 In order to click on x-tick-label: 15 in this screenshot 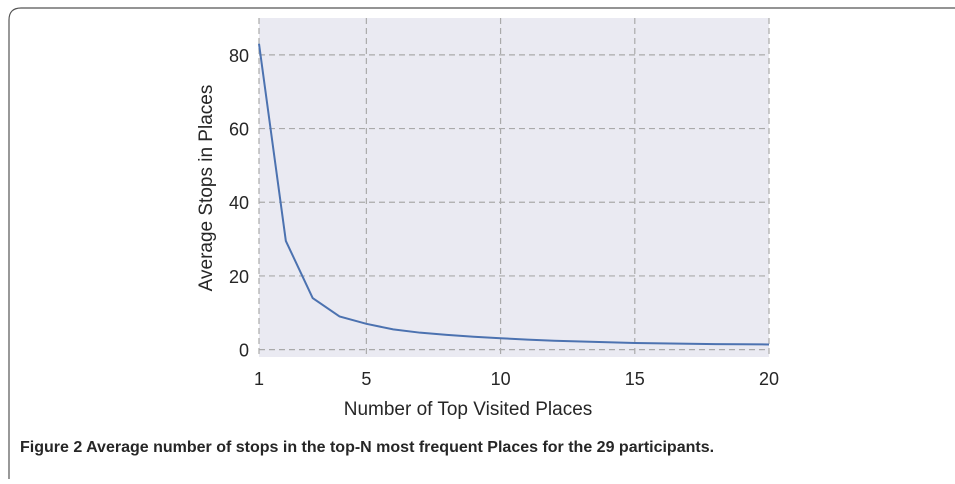, I will do `click(635, 379)`.